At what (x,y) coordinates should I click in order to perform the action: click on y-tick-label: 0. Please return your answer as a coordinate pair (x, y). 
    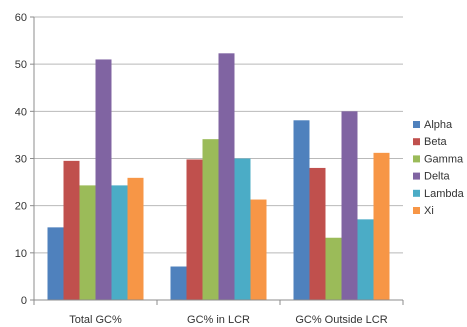
    Looking at the image, I should click on (24, 301).